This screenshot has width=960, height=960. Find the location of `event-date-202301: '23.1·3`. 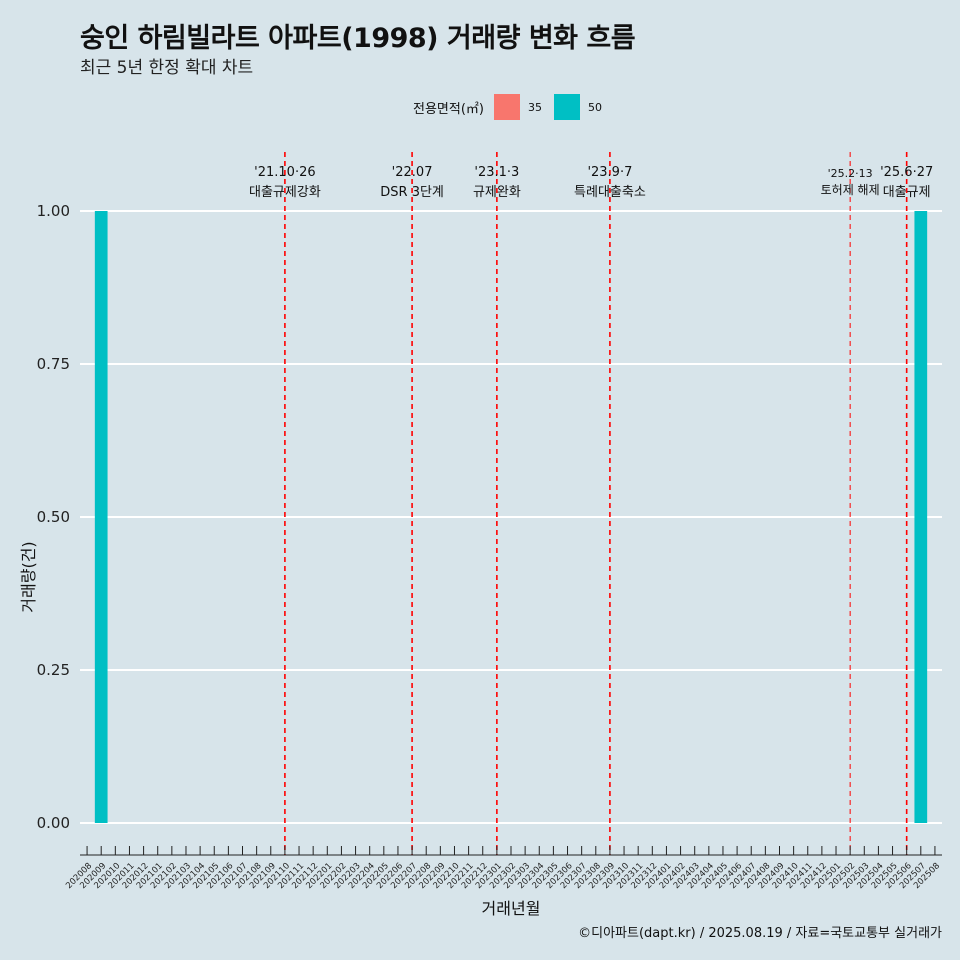

event-date-202301: '23.1·3 is located at coordinates (496, 172).